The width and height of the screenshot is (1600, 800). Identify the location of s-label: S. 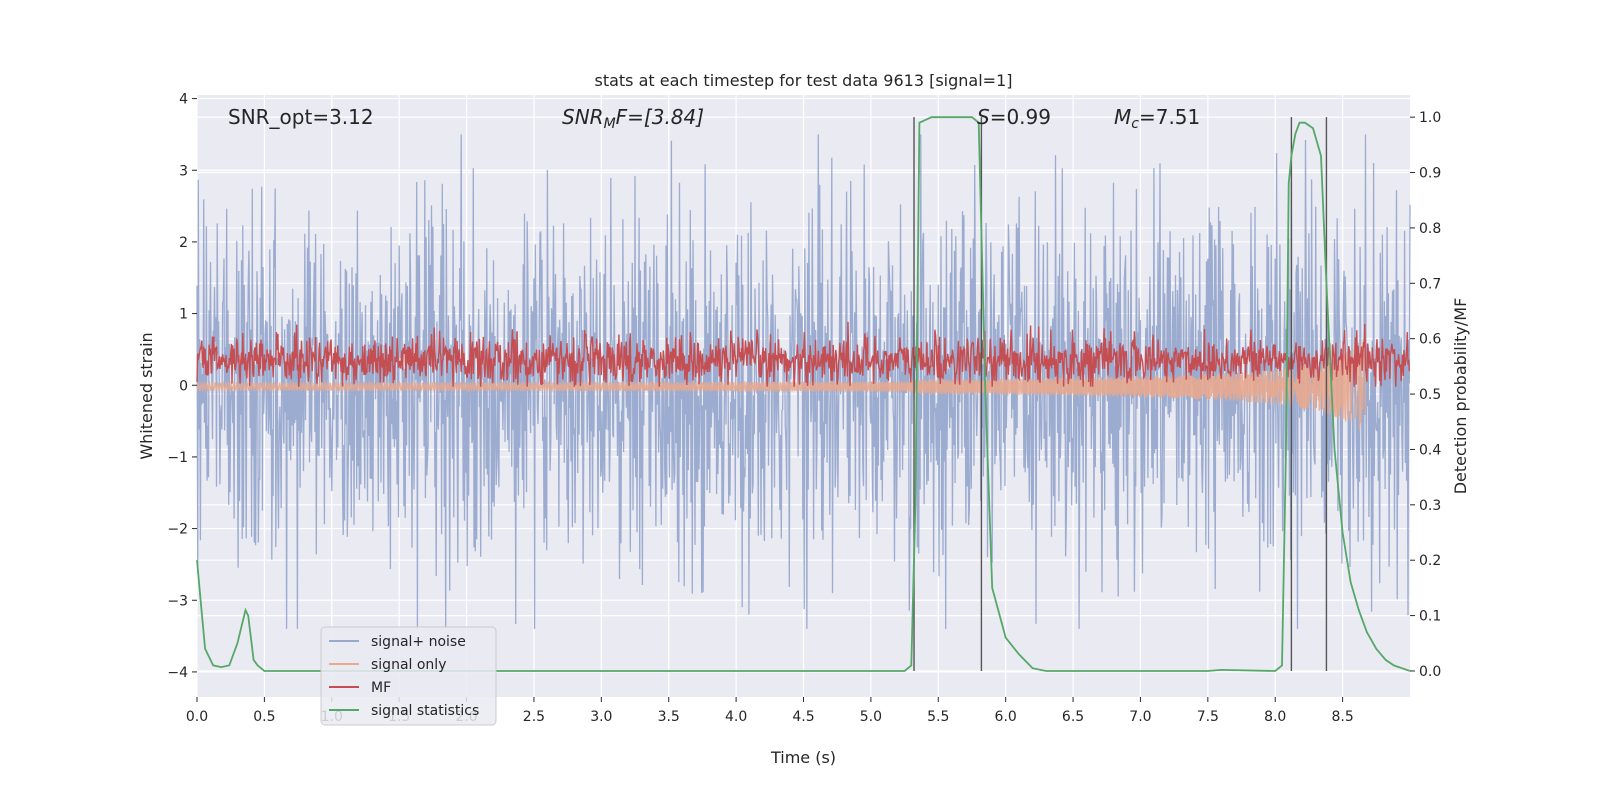
(983, 117).